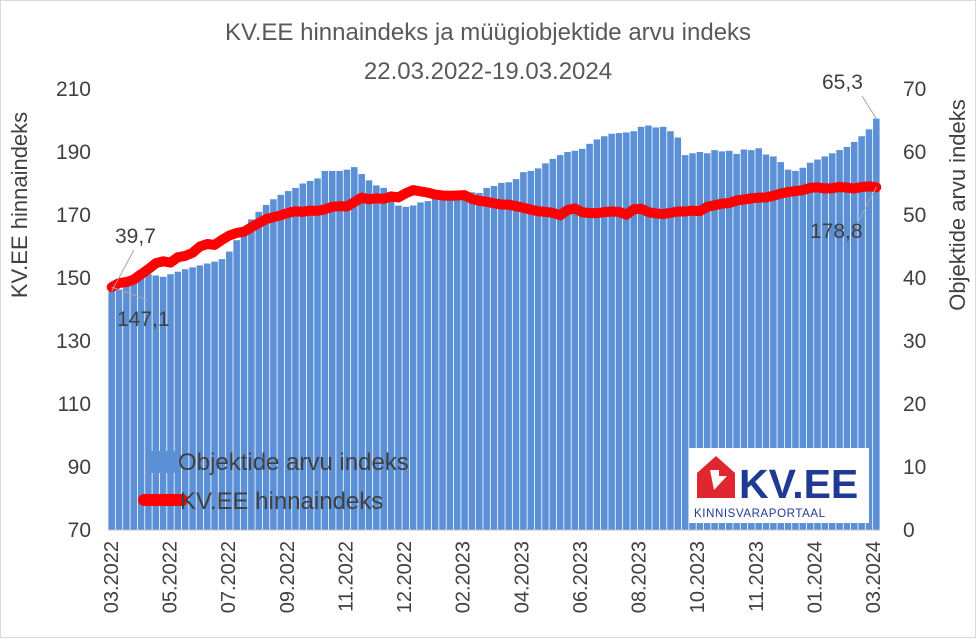  Describe the element at coordinates (836, 231) in the screenshot. I see `data-label-price-last: 178,8` at that location.